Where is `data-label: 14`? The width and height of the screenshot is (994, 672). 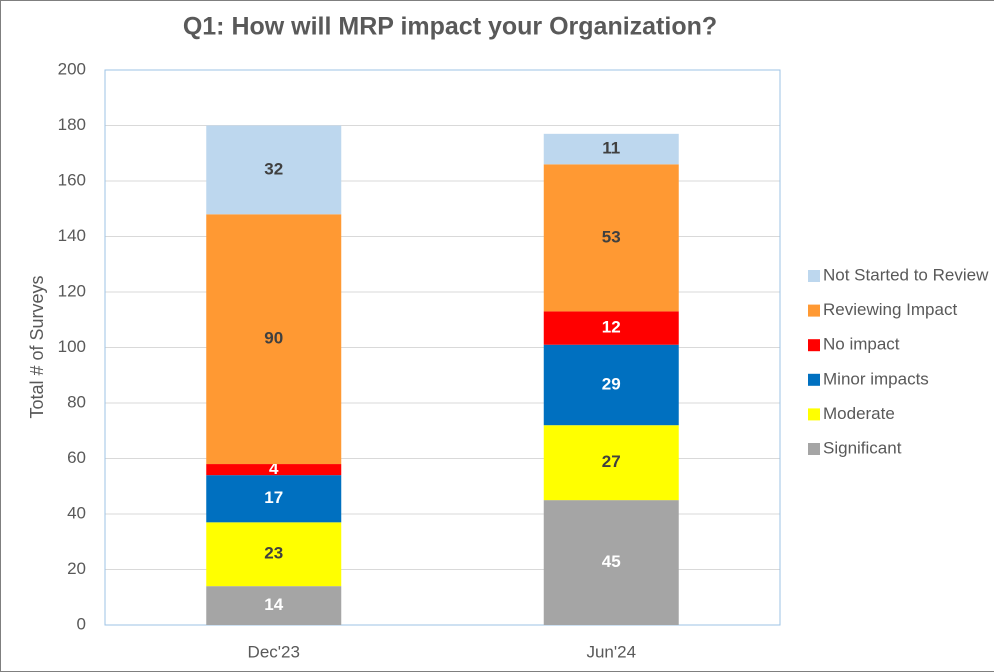
data-label: 14 is located at coordinates (273, 604).